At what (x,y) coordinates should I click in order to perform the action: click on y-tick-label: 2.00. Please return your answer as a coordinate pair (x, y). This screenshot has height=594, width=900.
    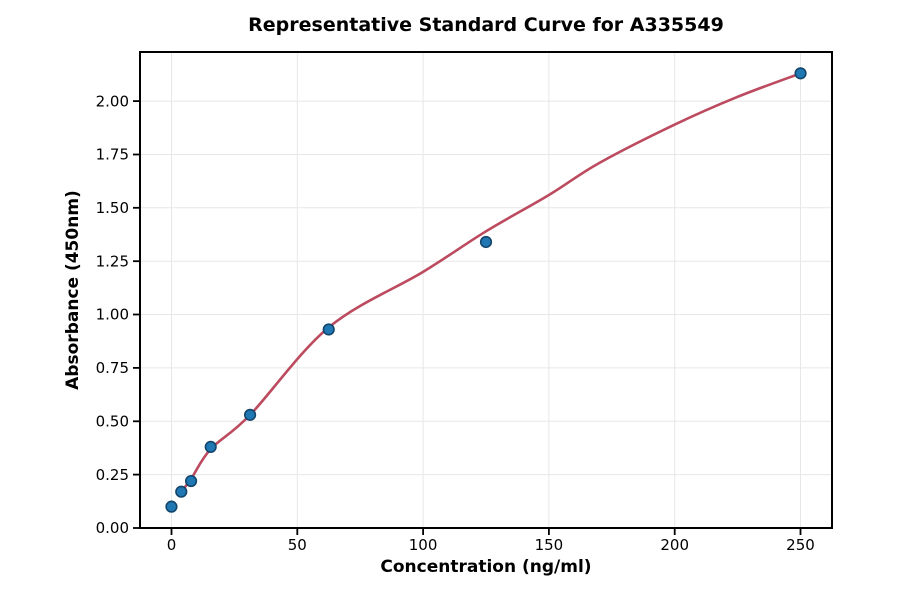
    Looking at the image, I should click on (112, 101).